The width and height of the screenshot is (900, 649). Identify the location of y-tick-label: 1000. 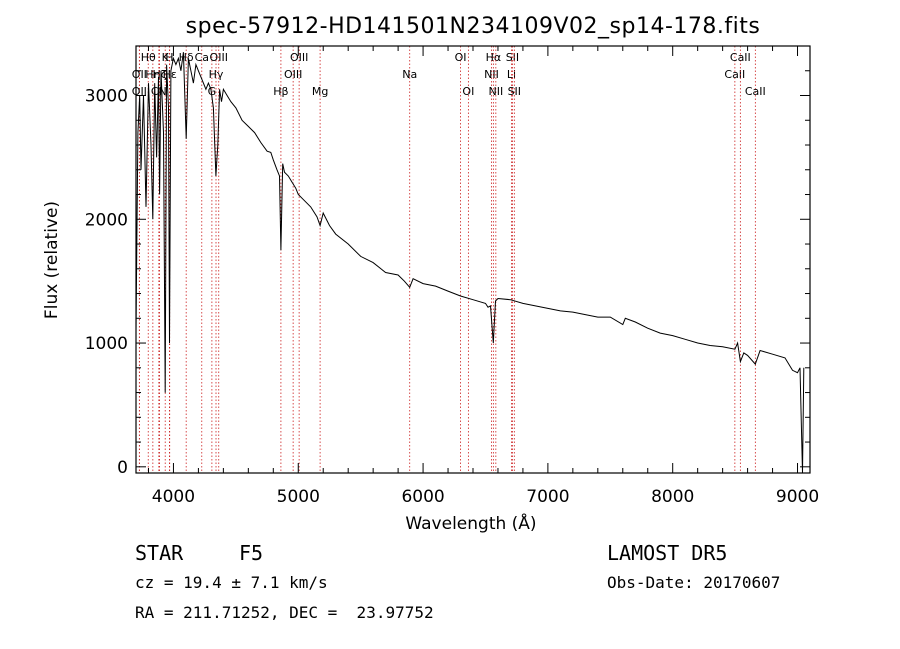
(106, 344).